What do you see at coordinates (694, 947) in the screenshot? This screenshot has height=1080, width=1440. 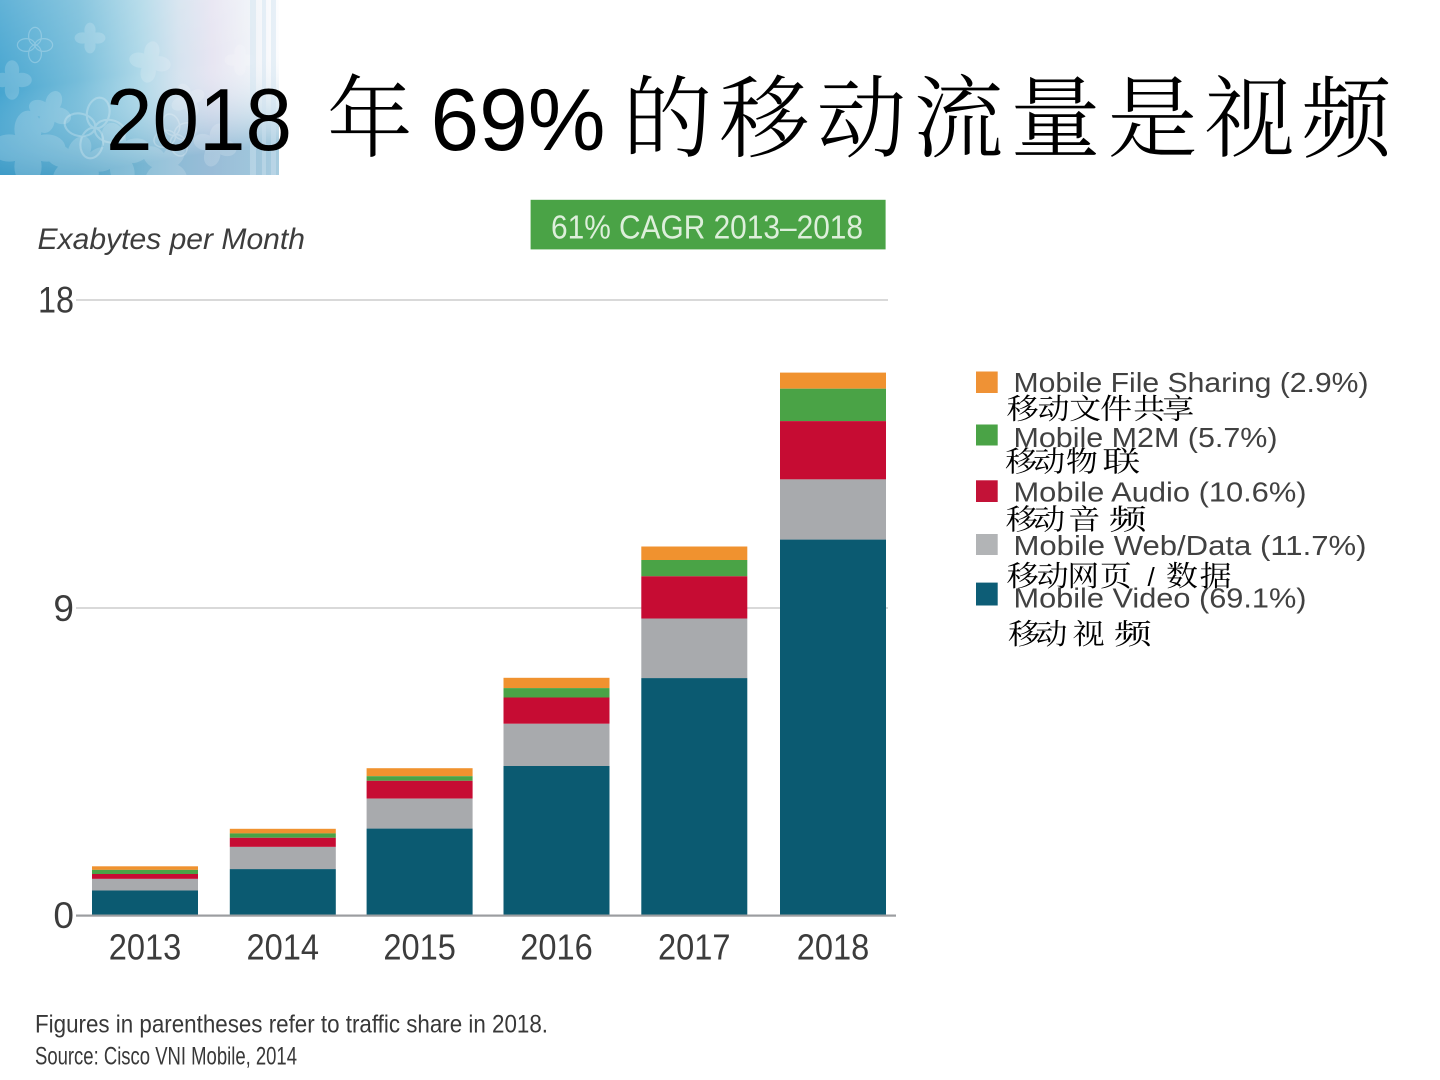 I see `svg-text: 2017` at bounding box center [694, 947].